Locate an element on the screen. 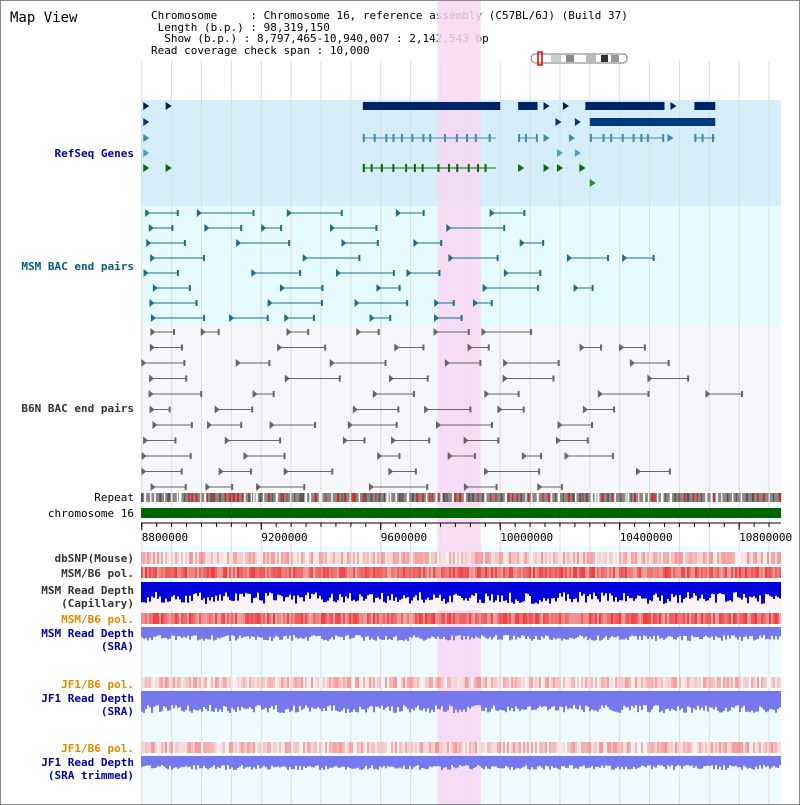 The image size is (800, 805). jf1-b6-pol-2-track is located at coordinates (461, 747).